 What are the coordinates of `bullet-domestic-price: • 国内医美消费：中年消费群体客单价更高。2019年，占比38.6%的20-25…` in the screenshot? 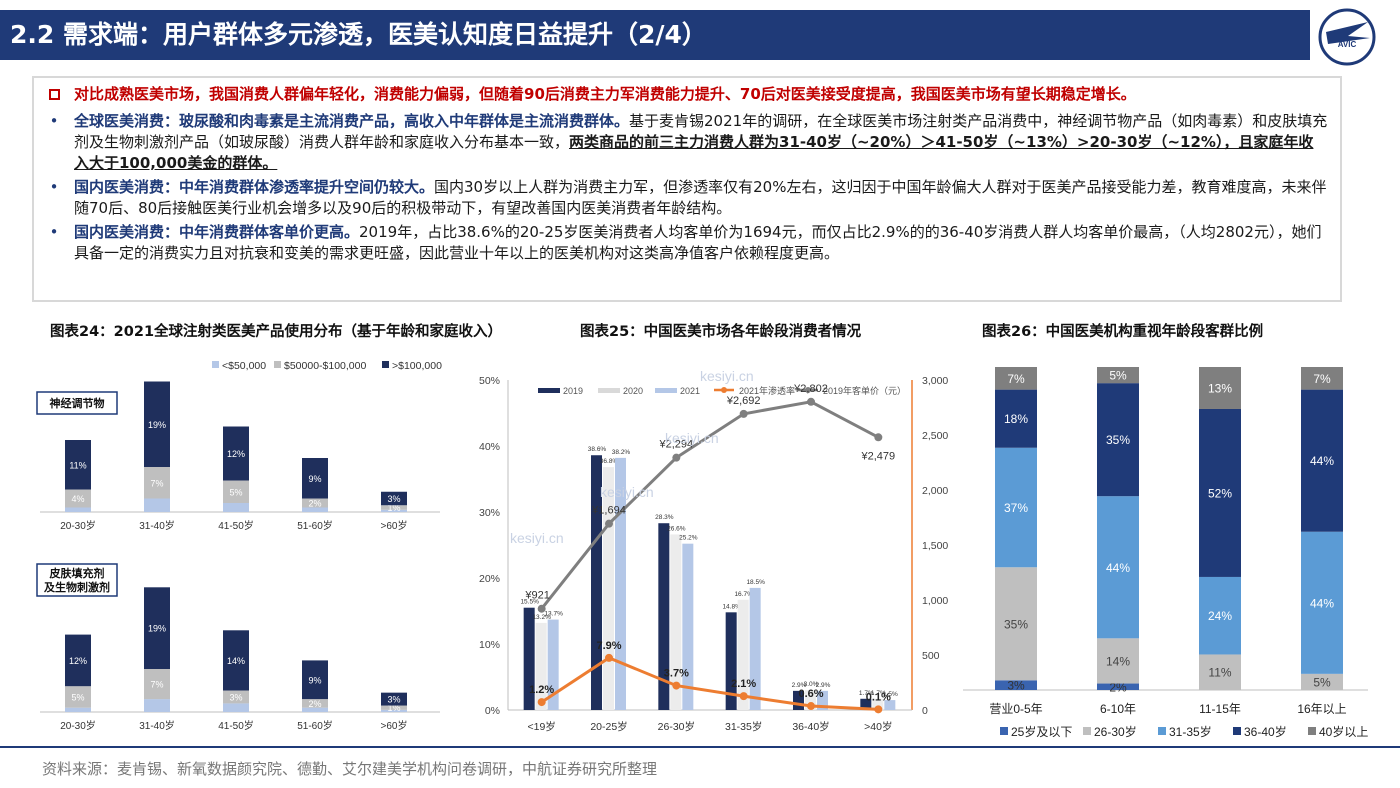 It's located at (686, 243).